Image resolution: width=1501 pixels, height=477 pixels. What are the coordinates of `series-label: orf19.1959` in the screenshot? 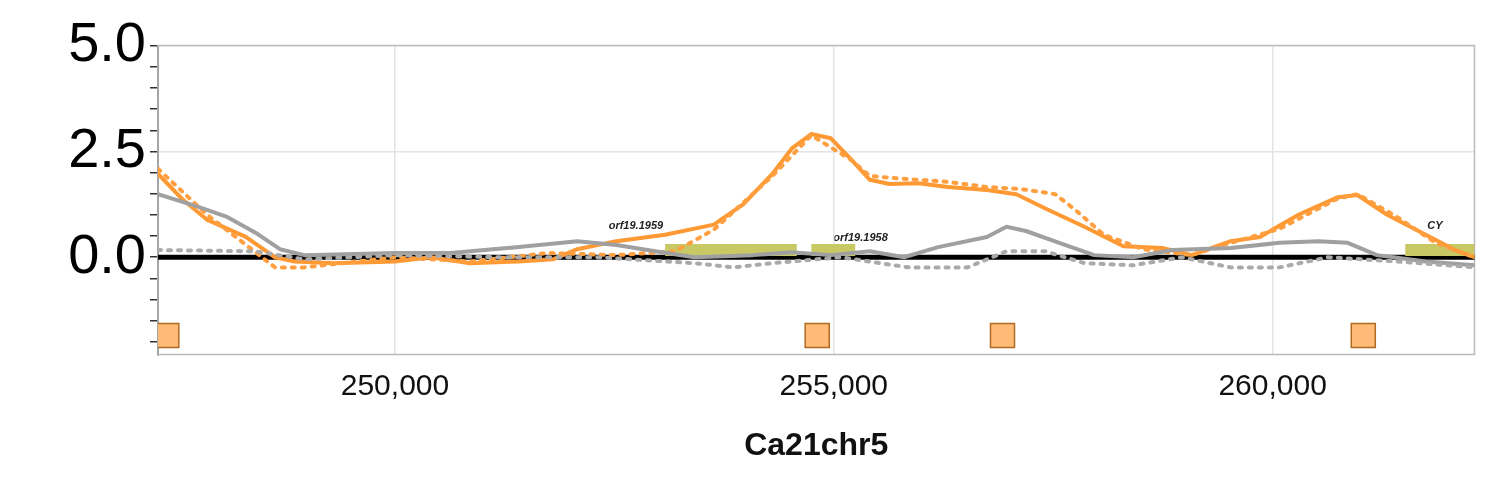 It's located at (636, 224).